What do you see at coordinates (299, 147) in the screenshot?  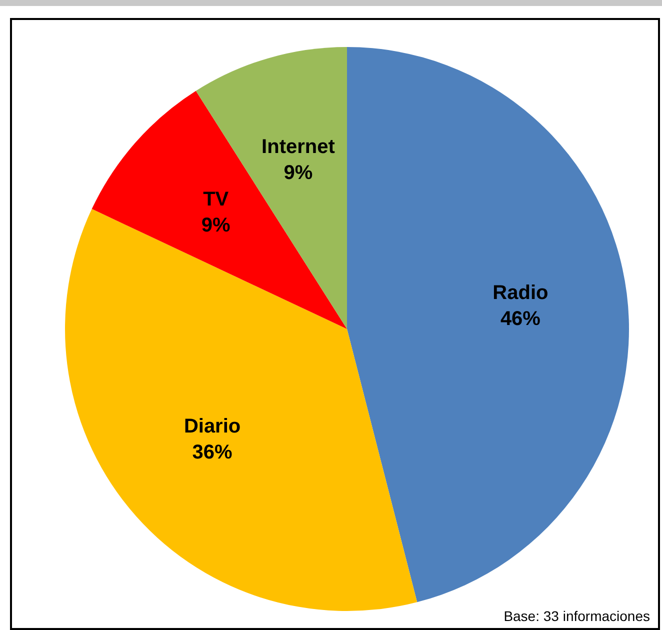 I see `slice-label: Internet` at bounding box center [299, 147].